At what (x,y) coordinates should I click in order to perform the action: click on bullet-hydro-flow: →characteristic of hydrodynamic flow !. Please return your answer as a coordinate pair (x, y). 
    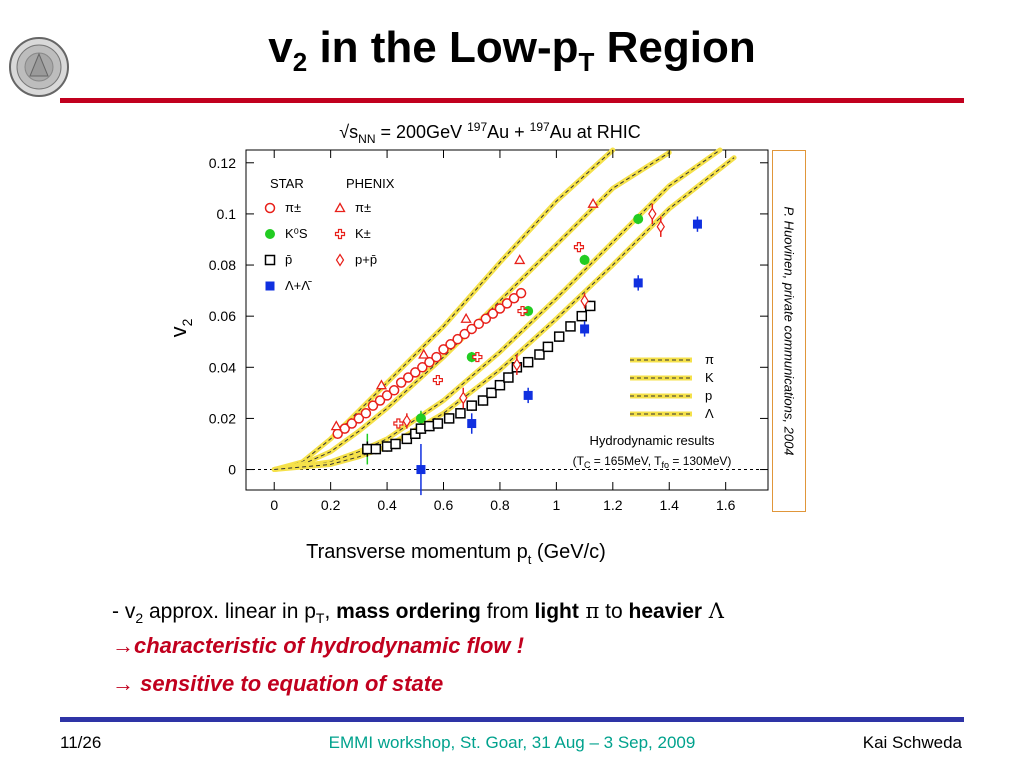
    Looking at the image, I should click on (318, 645).